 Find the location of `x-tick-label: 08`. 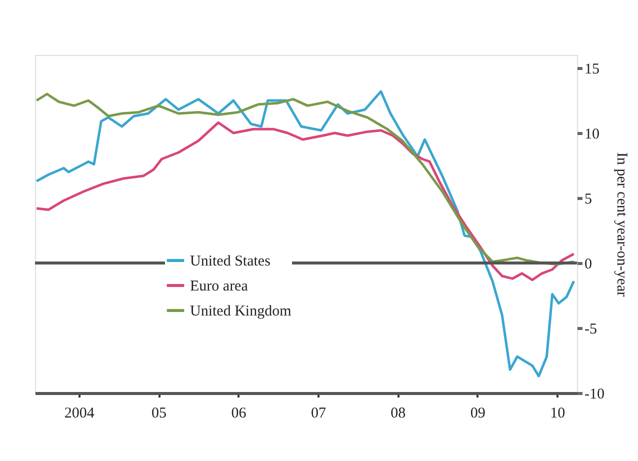

x-tick-label: 08 is located at coordinates (398, 414).